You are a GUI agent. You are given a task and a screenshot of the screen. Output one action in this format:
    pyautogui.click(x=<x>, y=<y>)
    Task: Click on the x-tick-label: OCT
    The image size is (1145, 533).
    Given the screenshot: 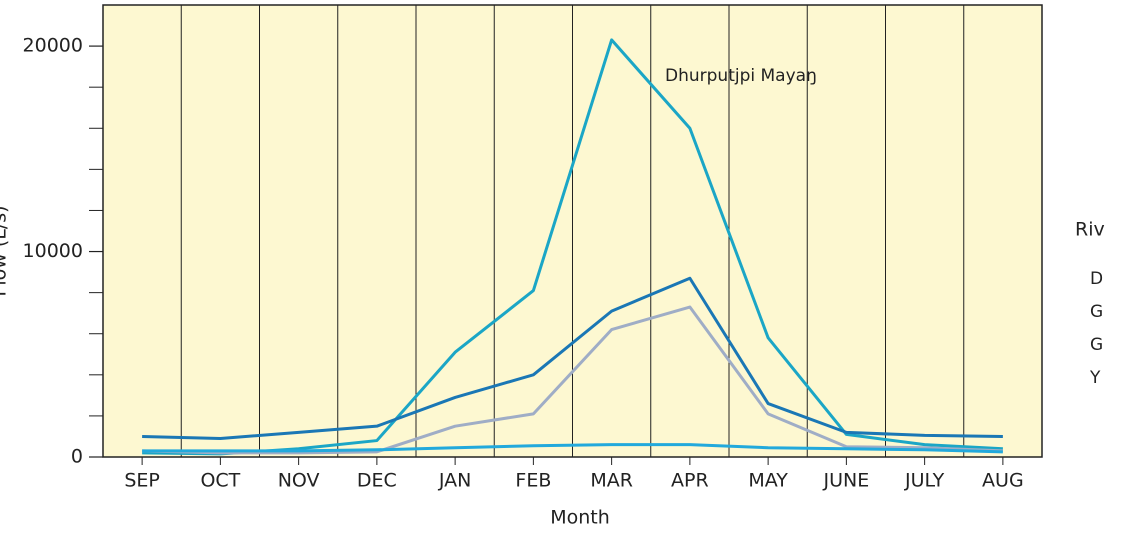 What is the action you would take?
    pyautogui.click(x=220, y=481)
    